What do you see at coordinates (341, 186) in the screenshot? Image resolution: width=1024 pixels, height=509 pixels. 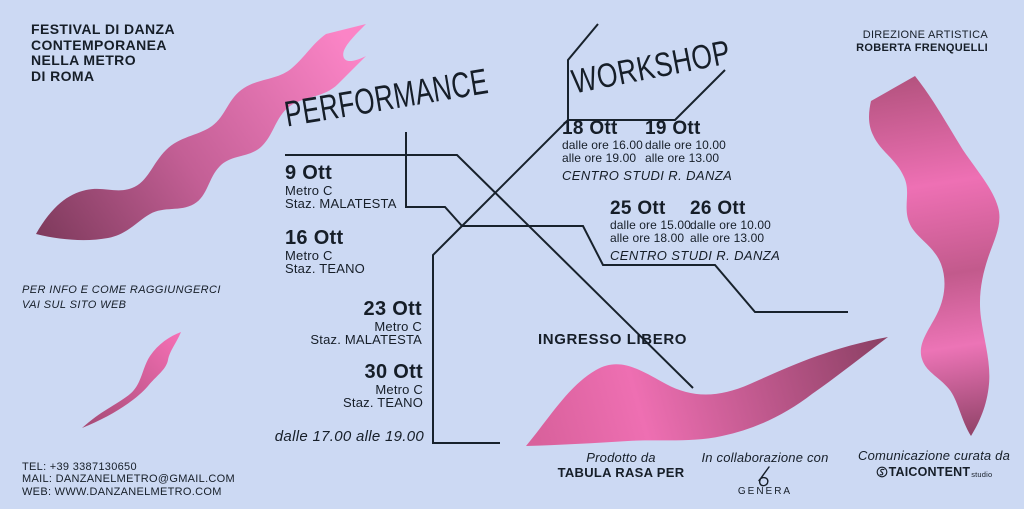 I see `performance-event-1: 9 Ott Metro C Staz. MALATESTA` at bounding box center [341, 186].